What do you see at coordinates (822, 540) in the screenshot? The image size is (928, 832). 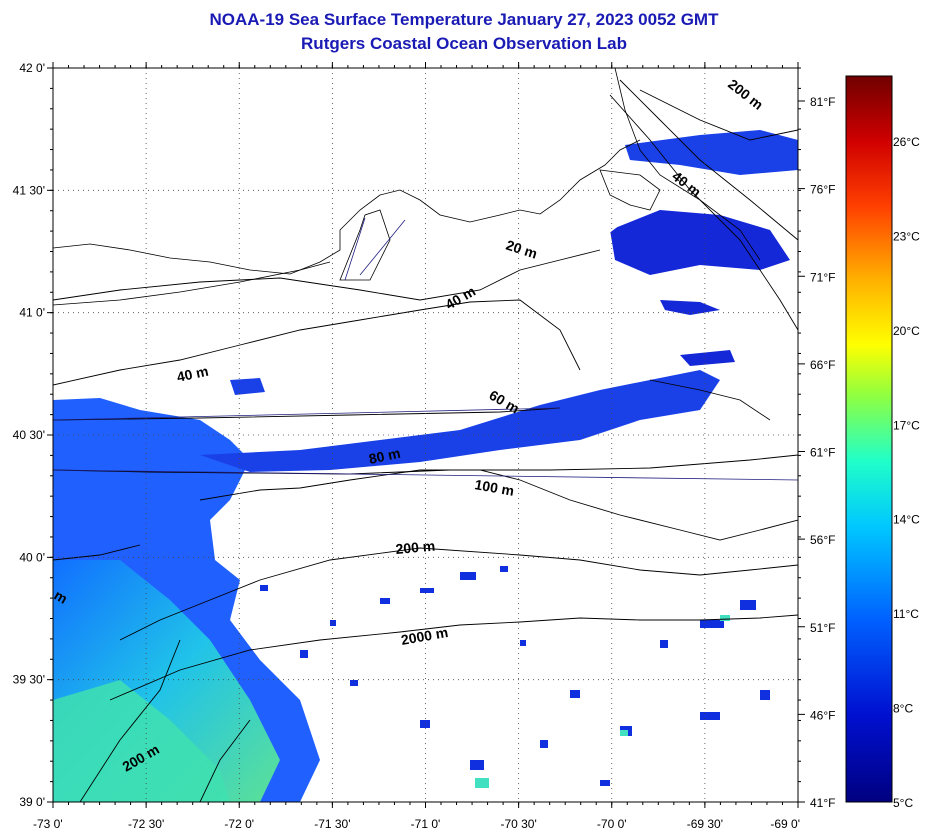 I see `fahrenheit-label: 56°F` at bounding box center [822, 540].